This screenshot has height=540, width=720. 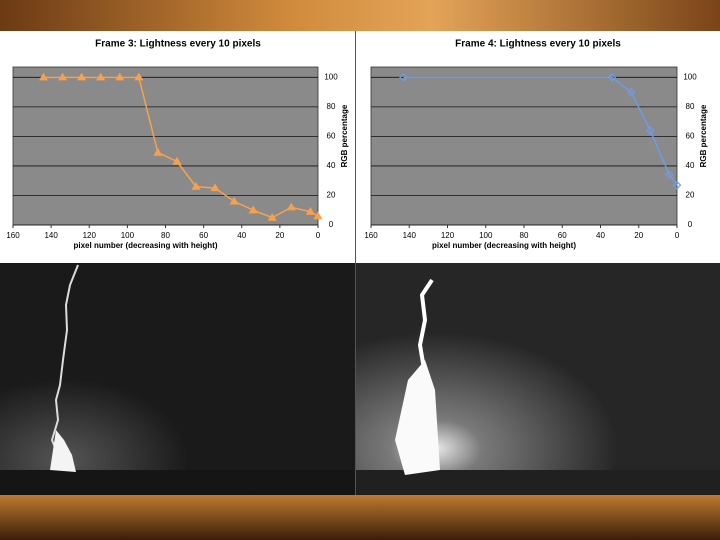 I want to click on sunset-top, so click(x=360, y=15).